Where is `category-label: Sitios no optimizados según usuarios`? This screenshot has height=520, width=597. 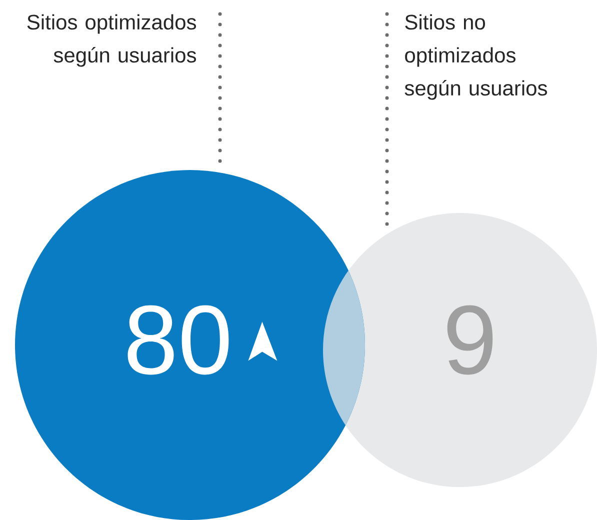
category-label: Sitios no optimizados según usuarios is located at coordinates (475, 57).